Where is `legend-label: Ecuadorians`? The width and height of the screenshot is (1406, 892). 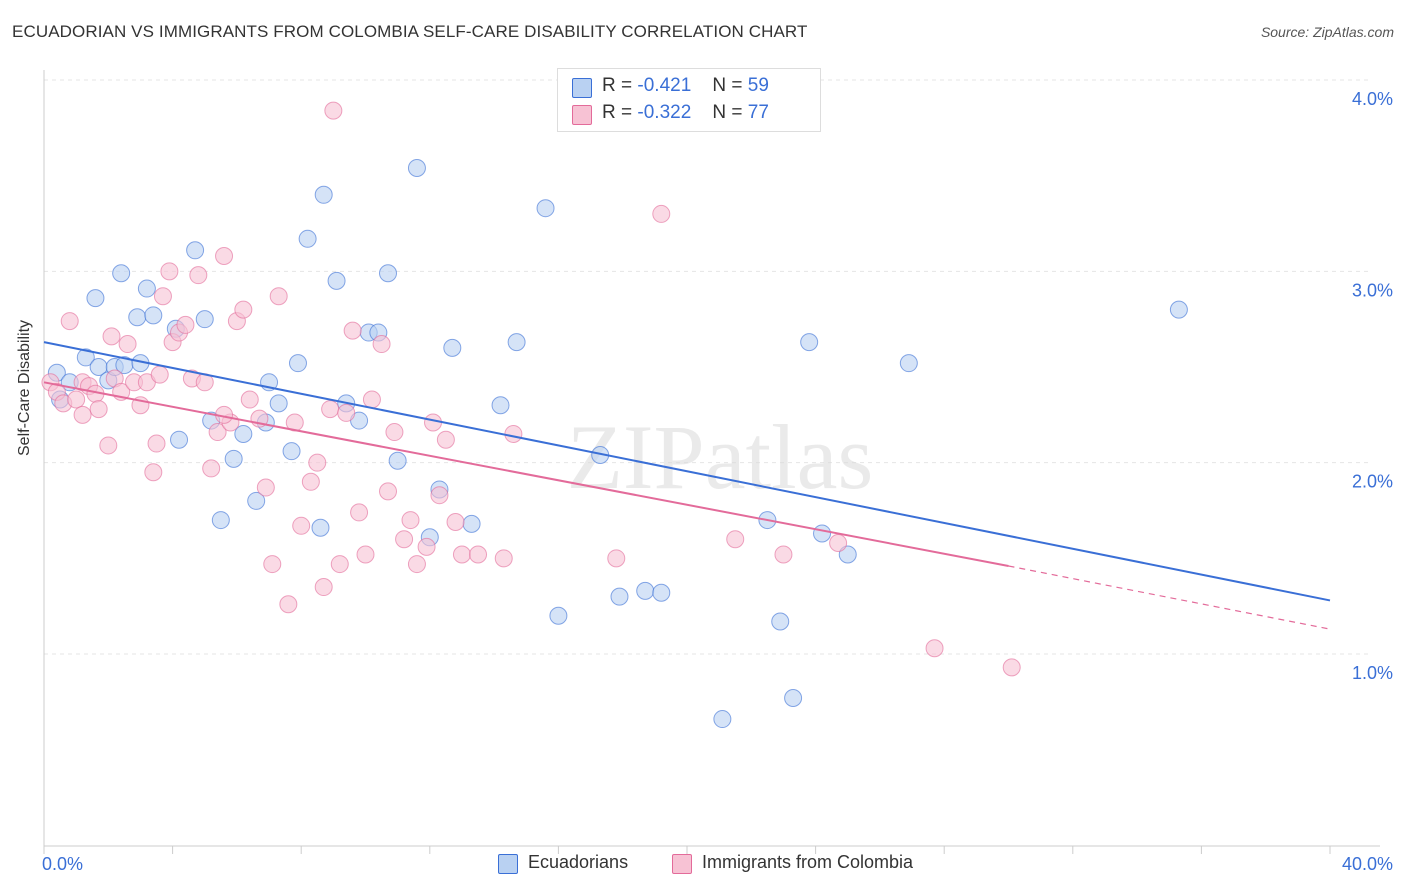 legend-label: Ecuadorians is located at coordinates (578, 862).